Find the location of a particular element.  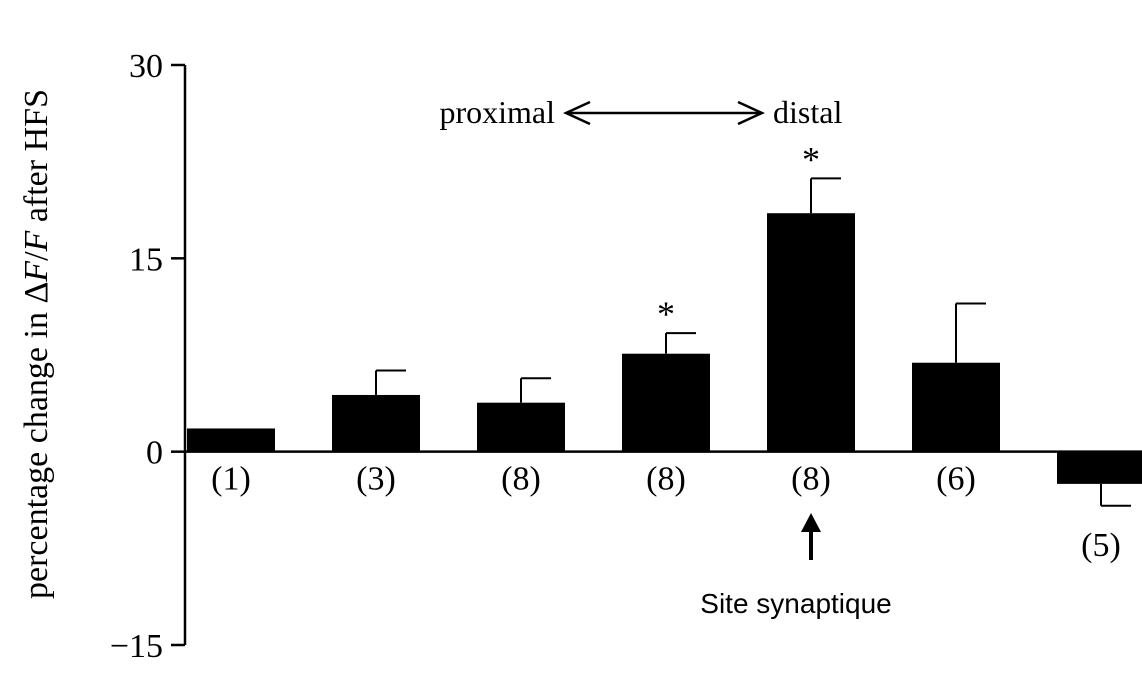

category-label: (3) is located at coordinates (376, 479).